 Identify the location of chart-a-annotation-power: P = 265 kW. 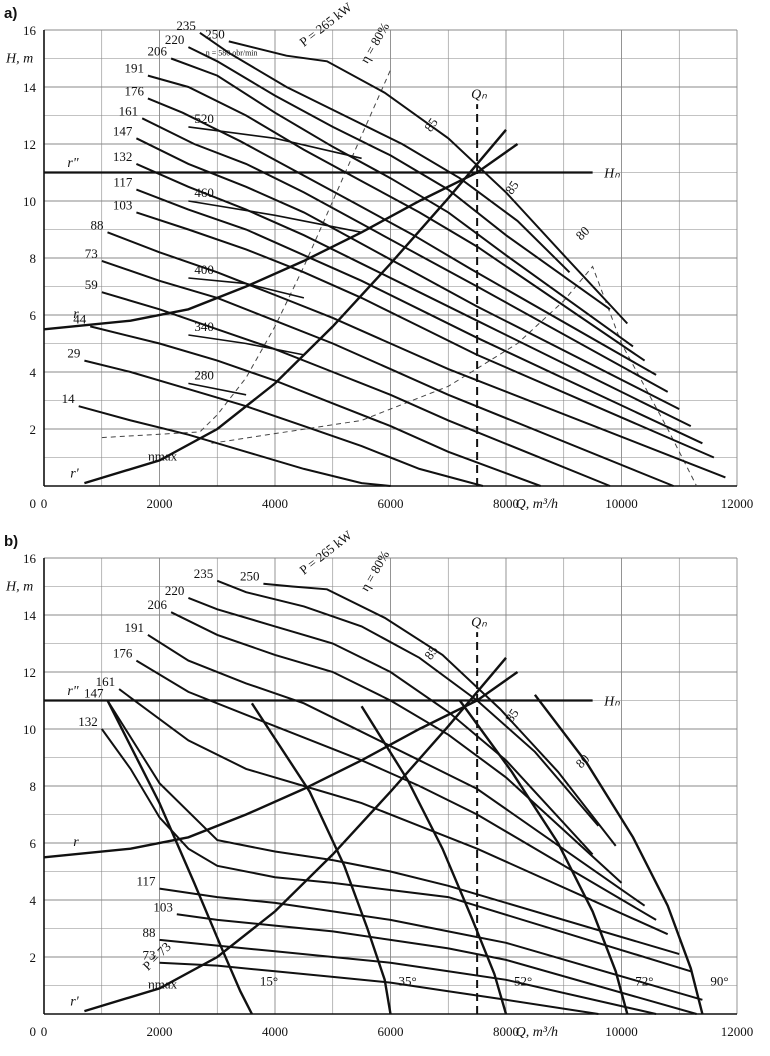
(325, 24).